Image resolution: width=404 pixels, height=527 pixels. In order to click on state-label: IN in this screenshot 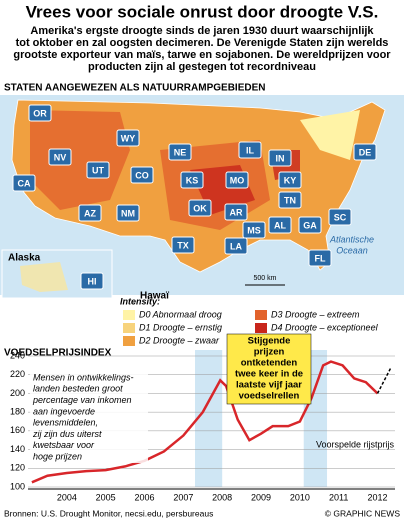, I will do `click(280, 158)`.